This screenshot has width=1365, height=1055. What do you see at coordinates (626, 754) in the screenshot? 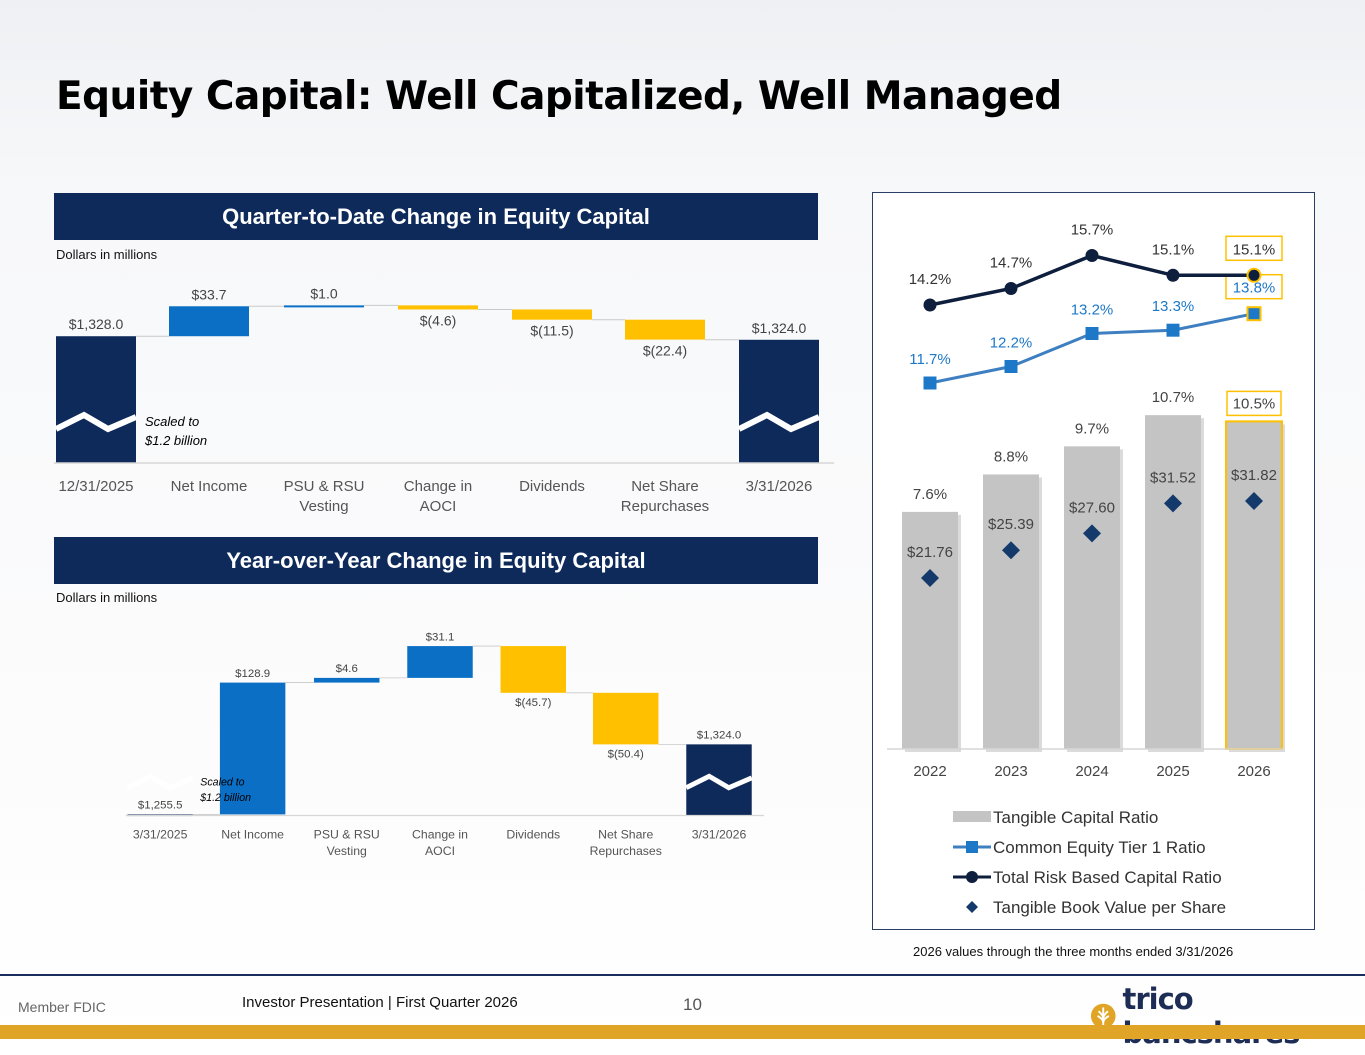
I see `data-label: $(50.4)` at bounding box center [626, 754].